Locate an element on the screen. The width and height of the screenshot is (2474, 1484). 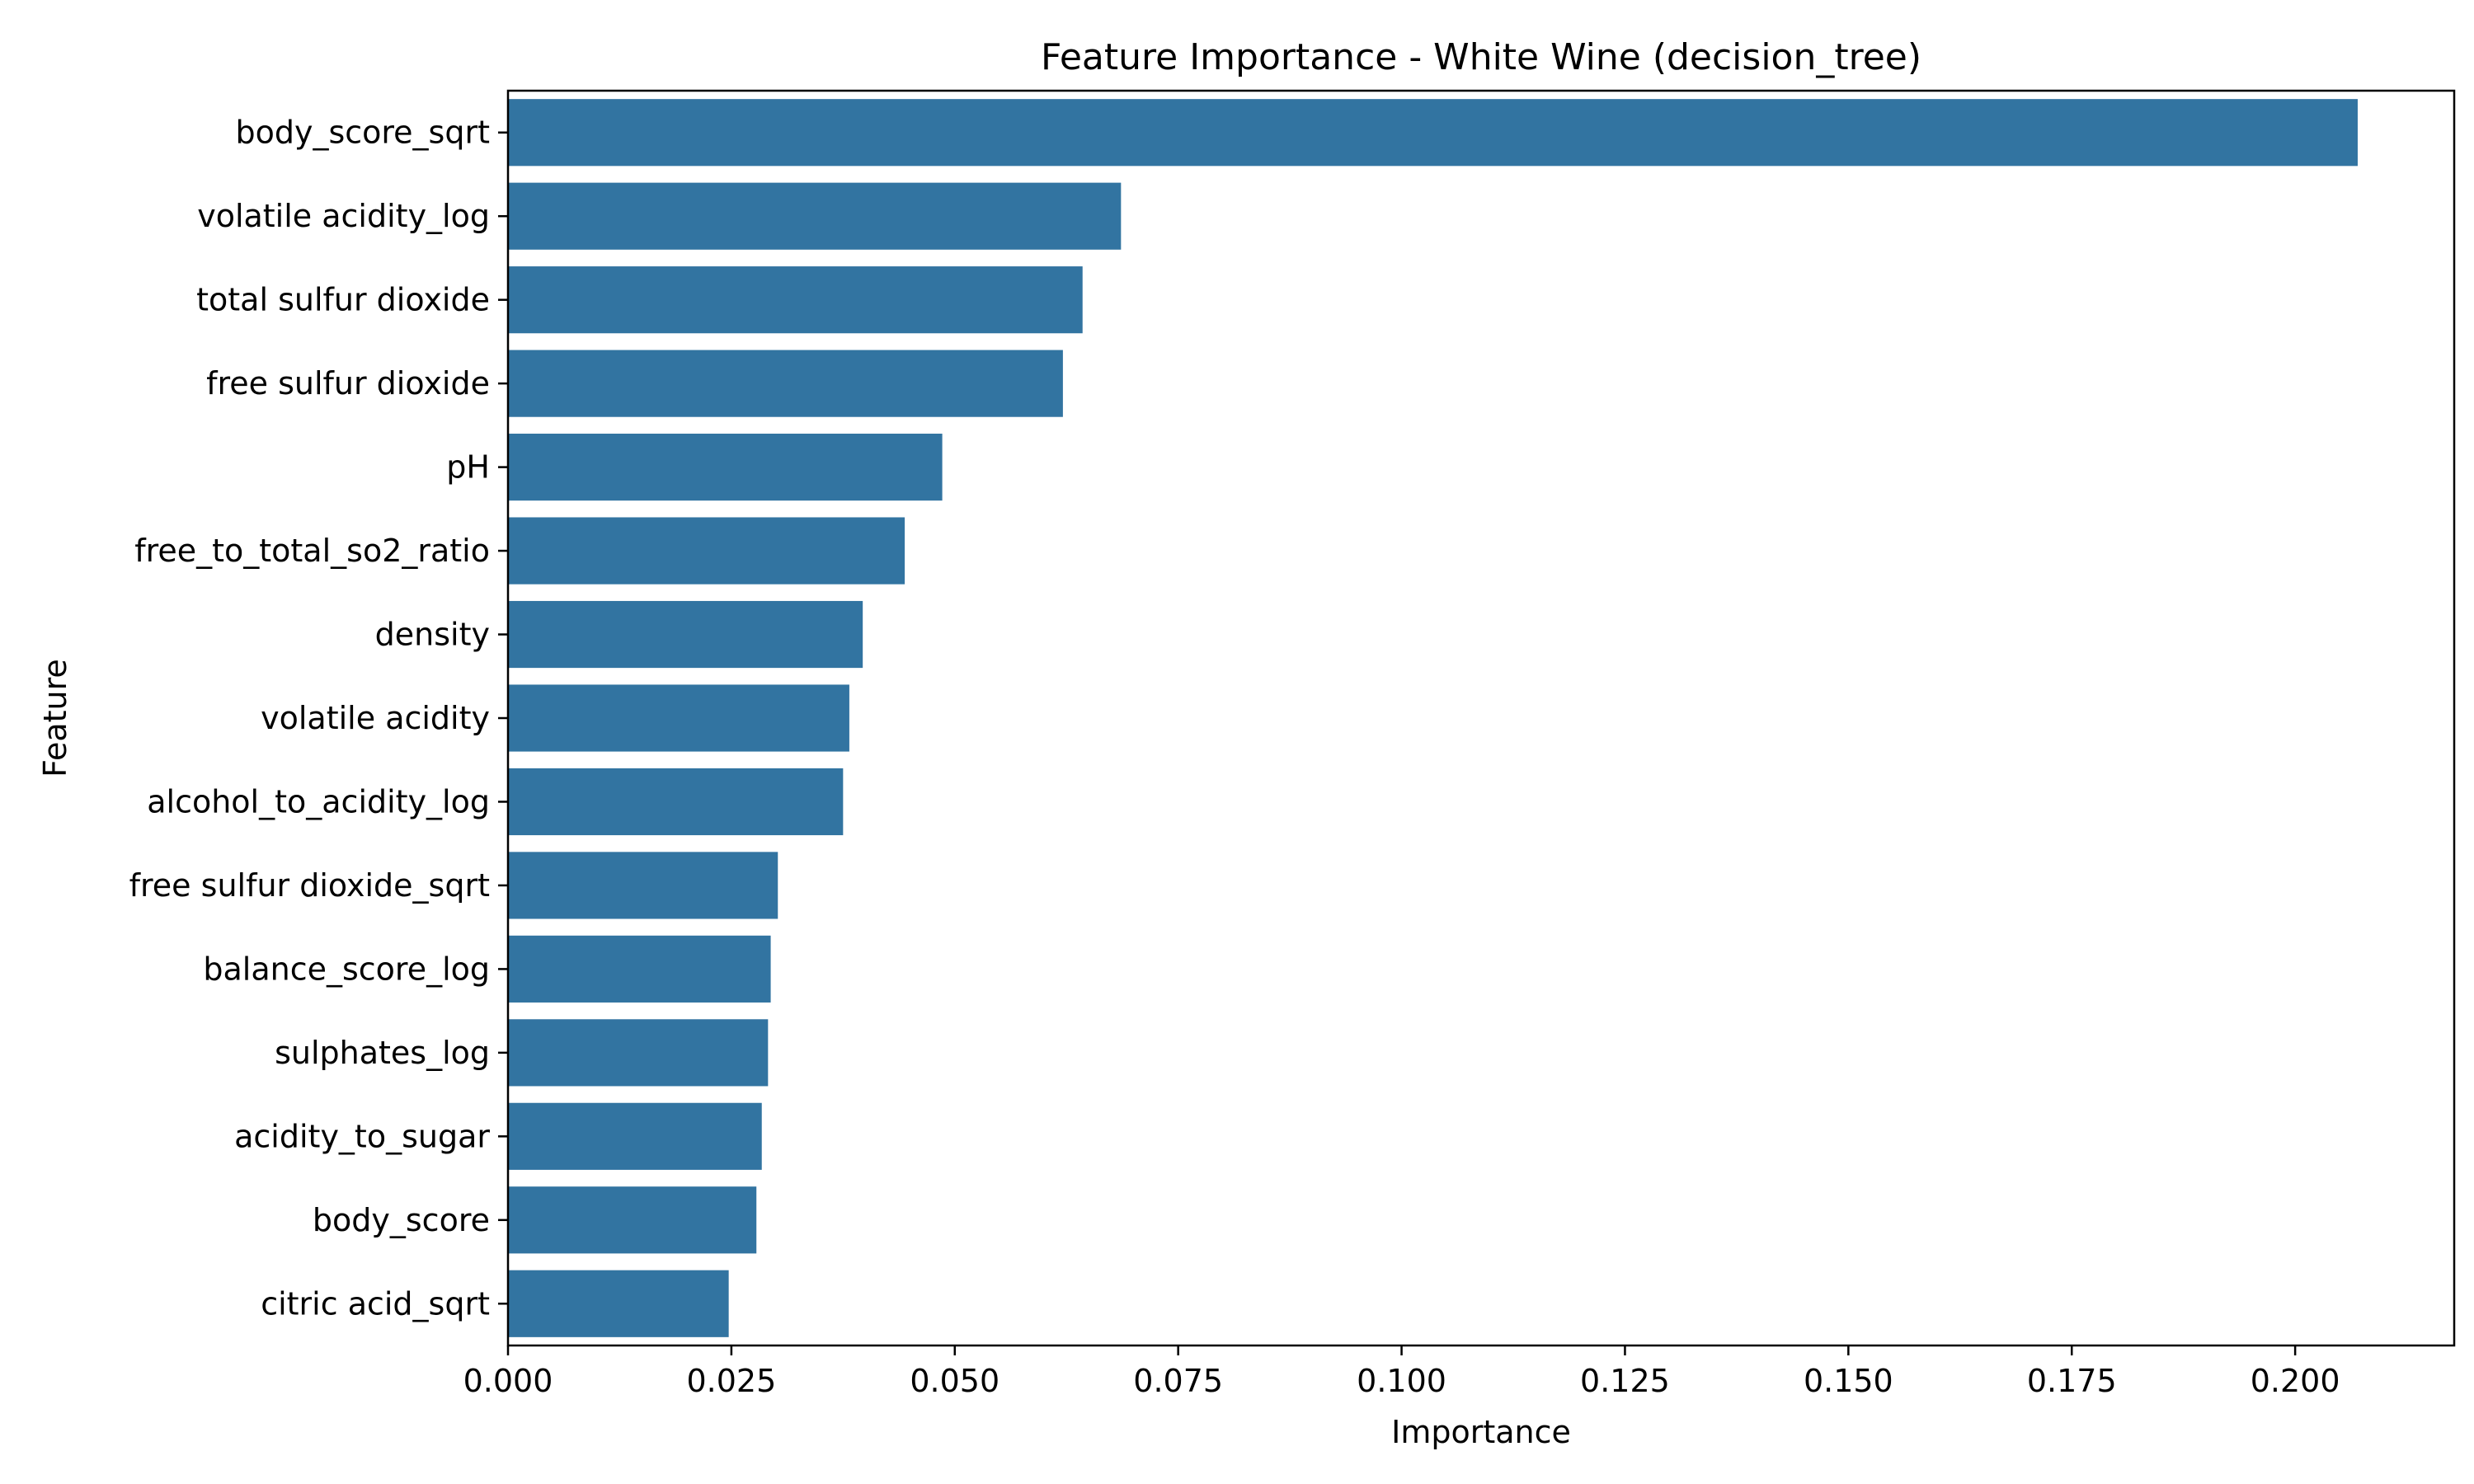
x-tick-label: 0.100 is located at coordinates (1401, 1381).